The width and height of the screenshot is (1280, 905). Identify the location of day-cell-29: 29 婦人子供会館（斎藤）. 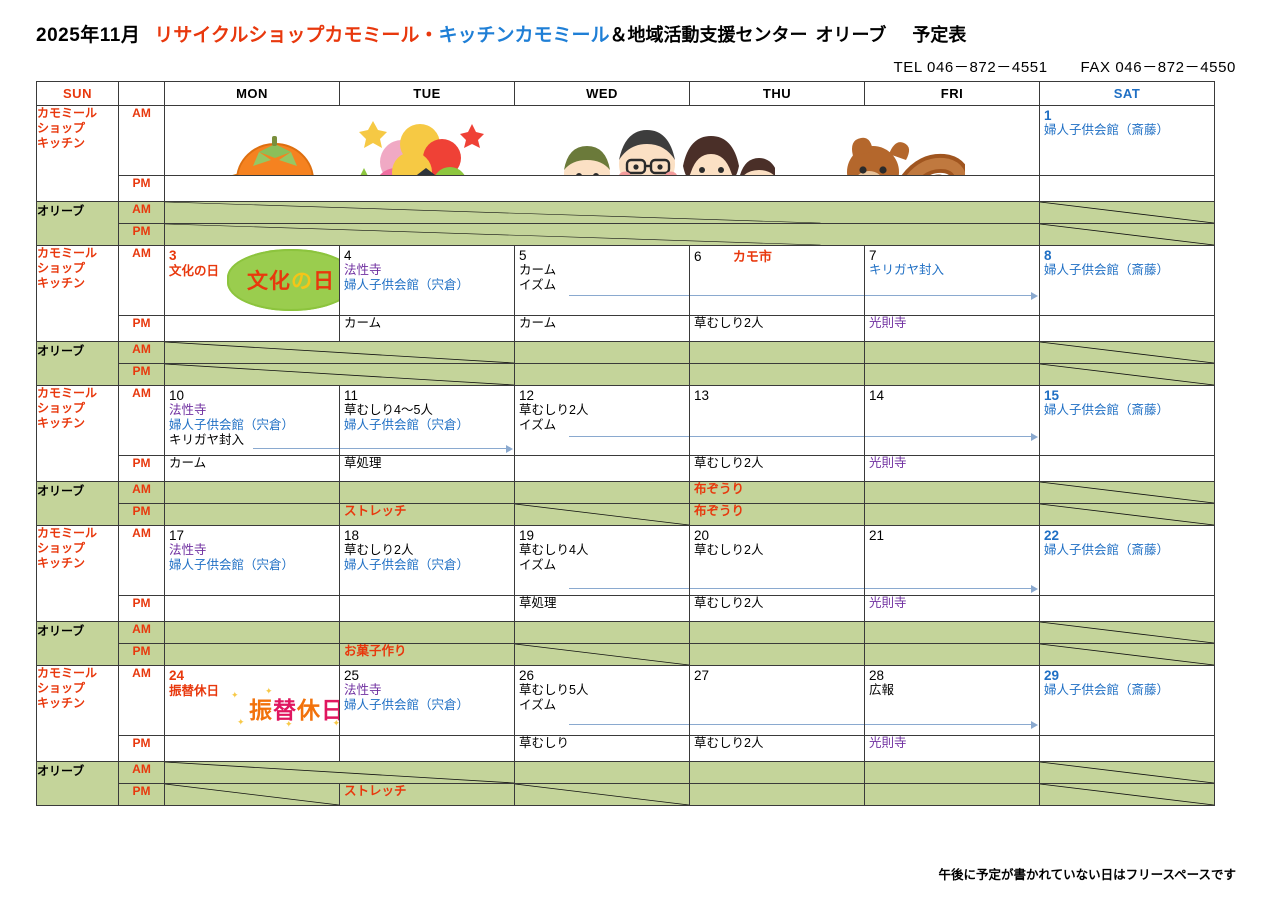
(1127, 700).